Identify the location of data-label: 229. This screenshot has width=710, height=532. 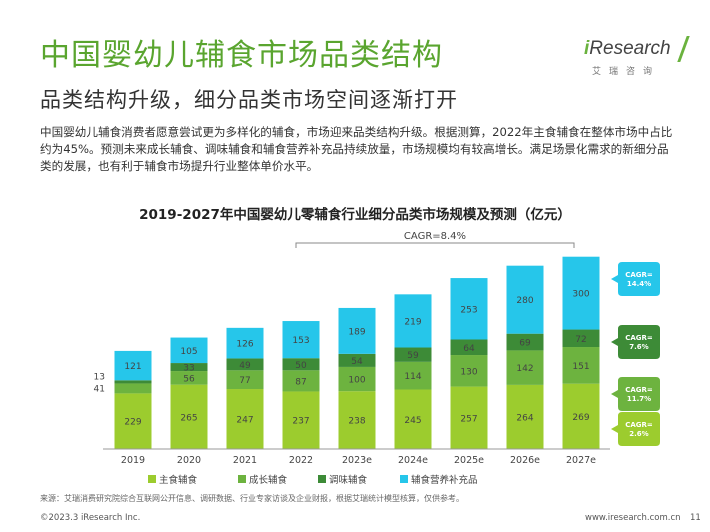
(132, 423).